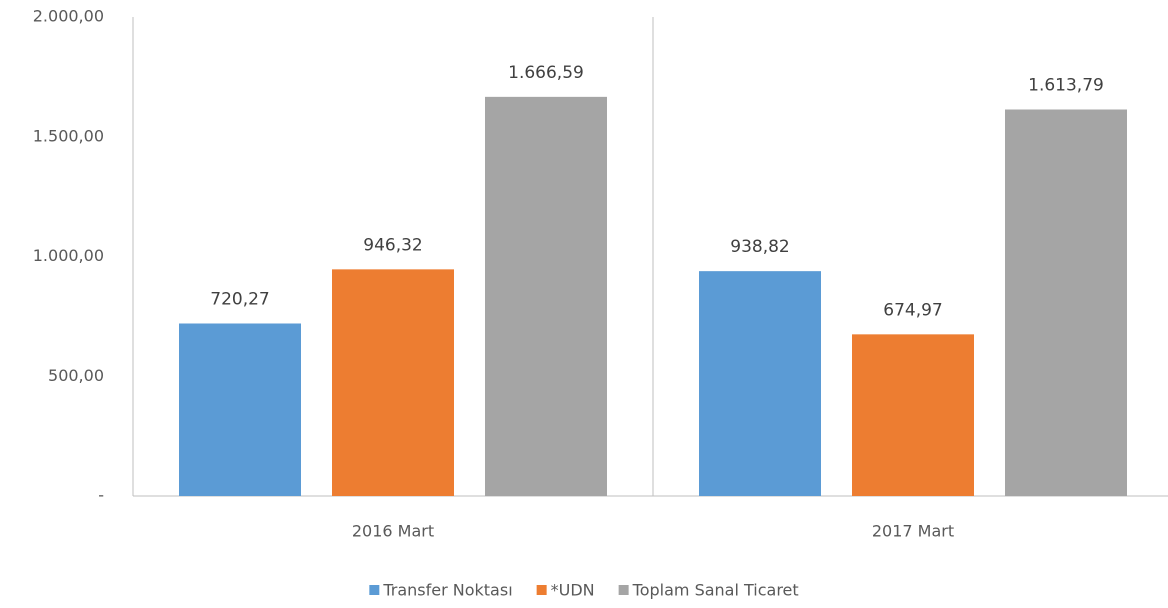 Image resolution: width=1168 pixels, height=608 pixels. I want to click on y-tick-label: 2.000,00, so click(68, 16).